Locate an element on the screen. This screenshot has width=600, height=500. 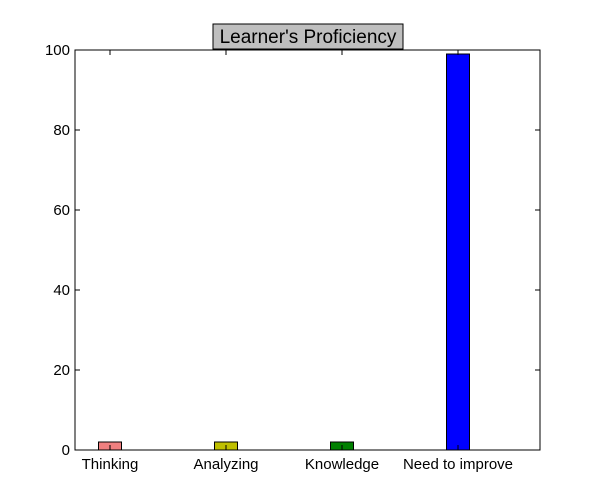
chart-title: Learner's Proficiency is located at coordinates (308, 37).